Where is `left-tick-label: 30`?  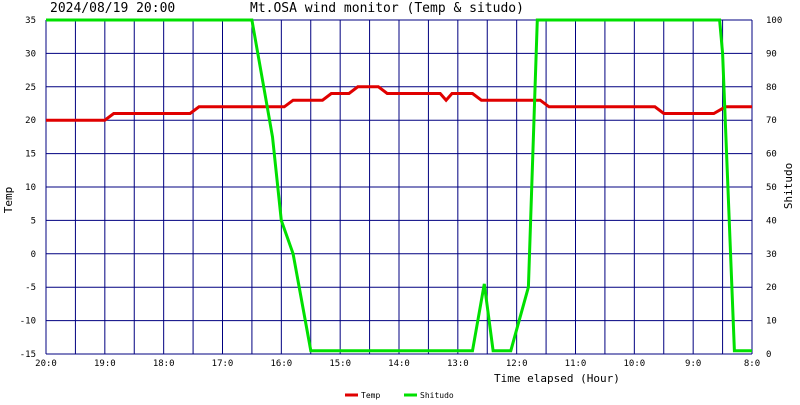
left-tick-label: 30 is located at coordinates (30, 54).